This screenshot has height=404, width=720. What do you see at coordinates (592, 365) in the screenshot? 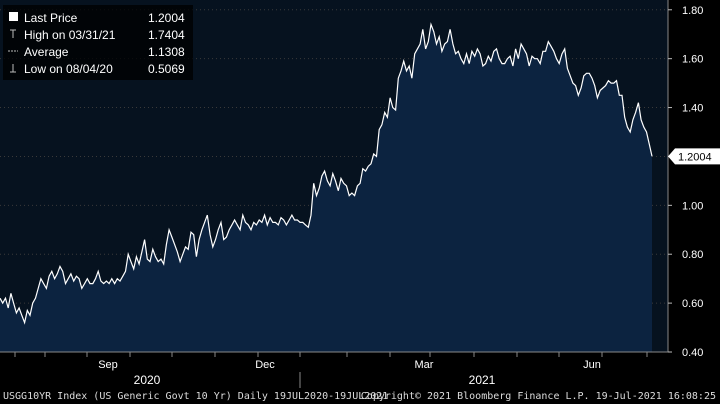
I see `x-tick-label: Jun` at bounding box center [592, 365].